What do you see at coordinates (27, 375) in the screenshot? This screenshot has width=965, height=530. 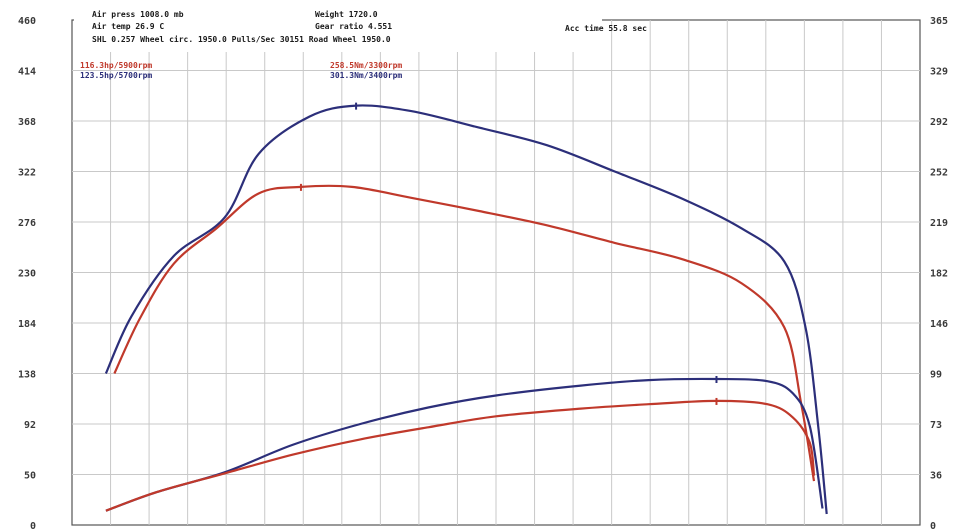 I see `y-left-tick-label: 138` at bounding box center [27, 375].